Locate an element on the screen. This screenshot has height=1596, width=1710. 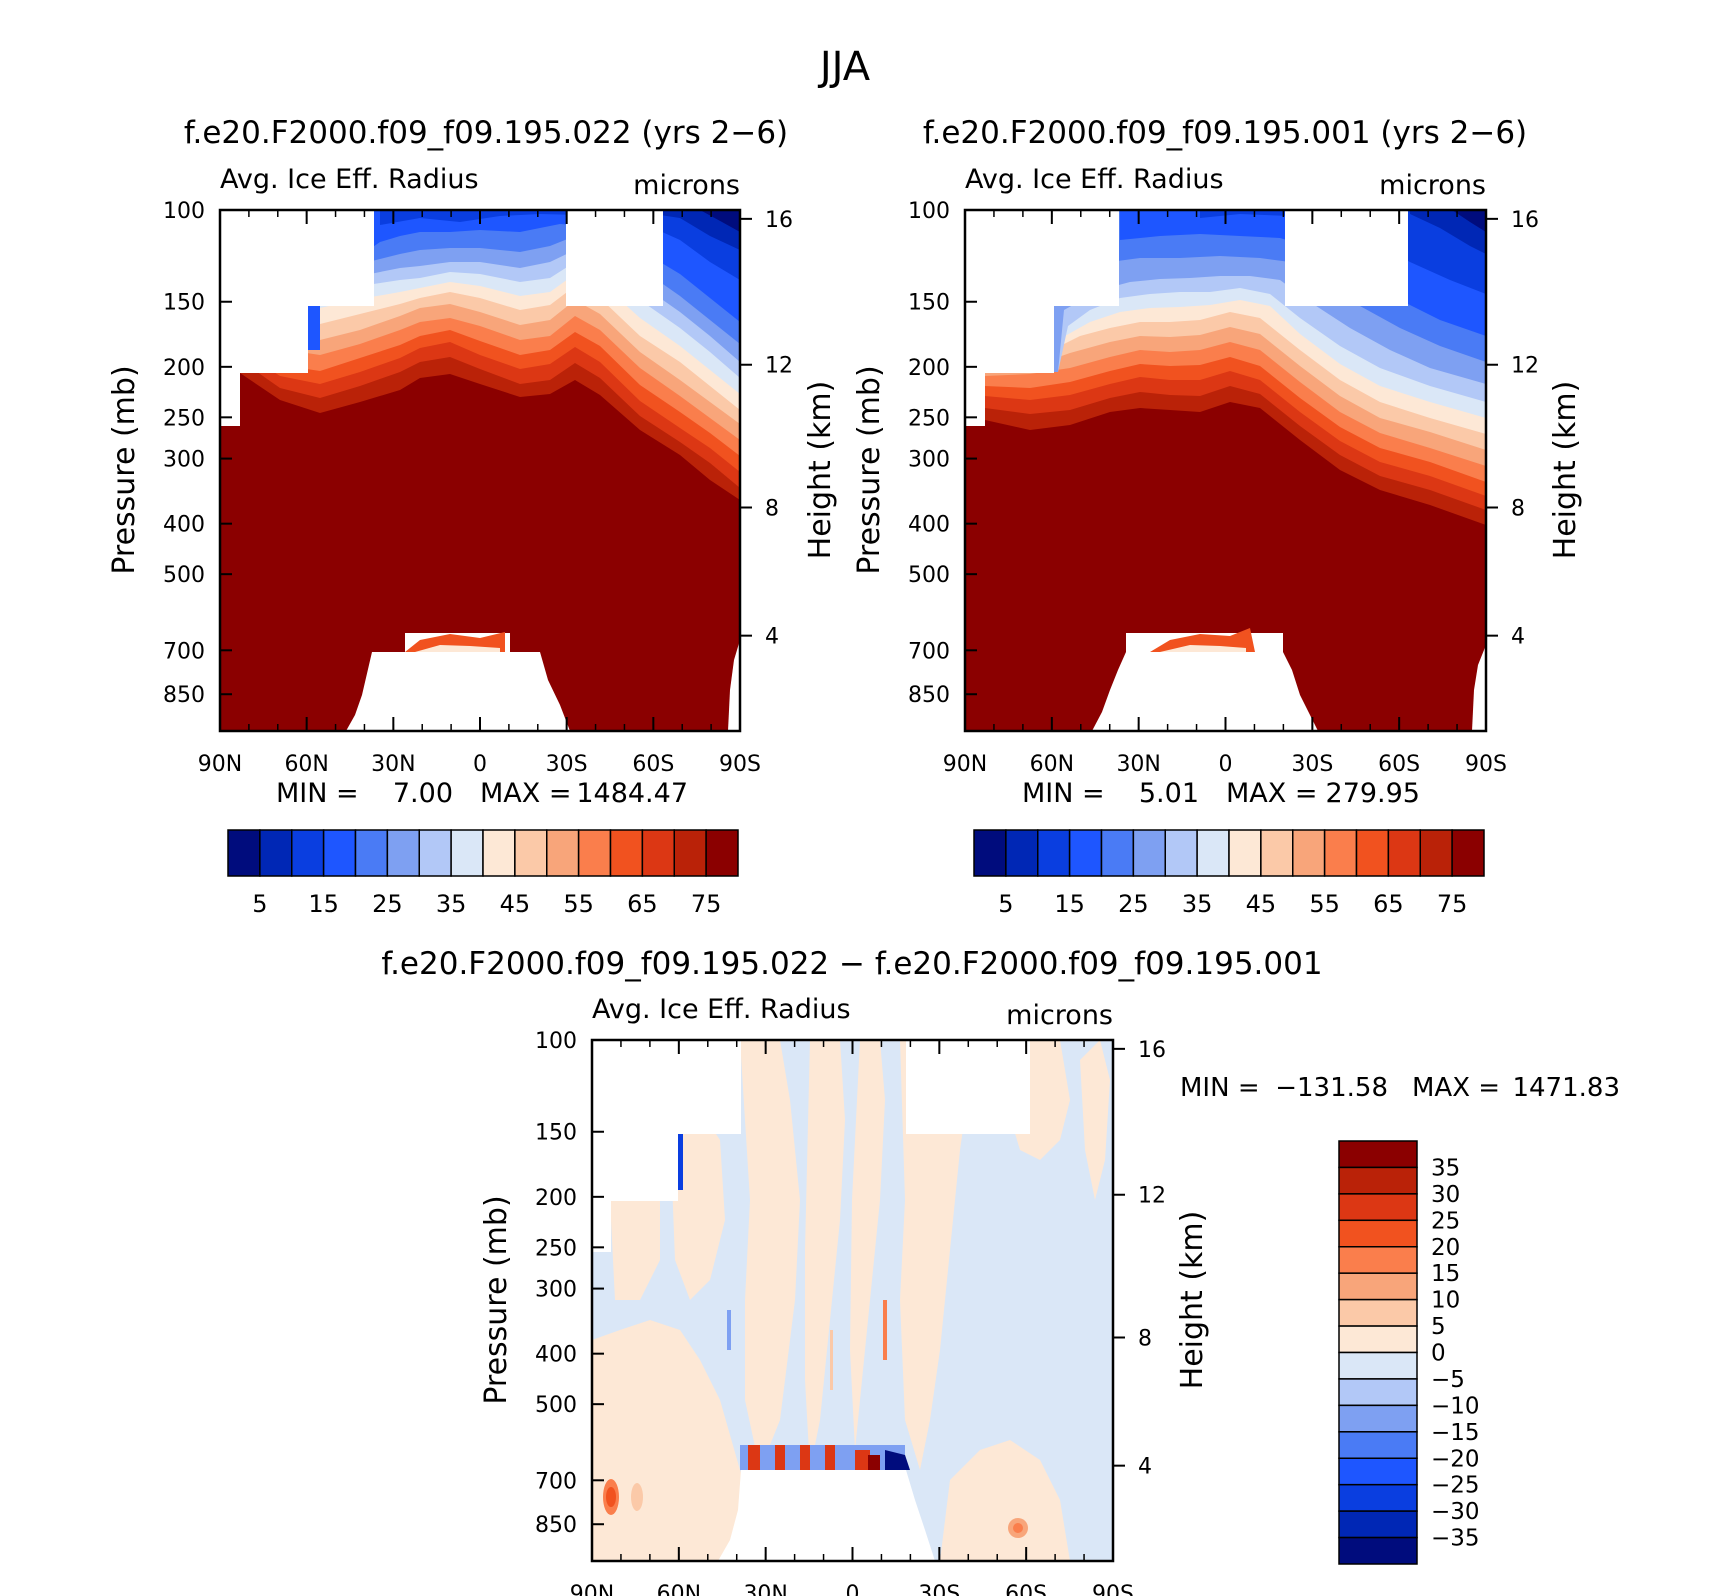
panel-c-min-label: MIN = is located at coordinates (1220, 1088).